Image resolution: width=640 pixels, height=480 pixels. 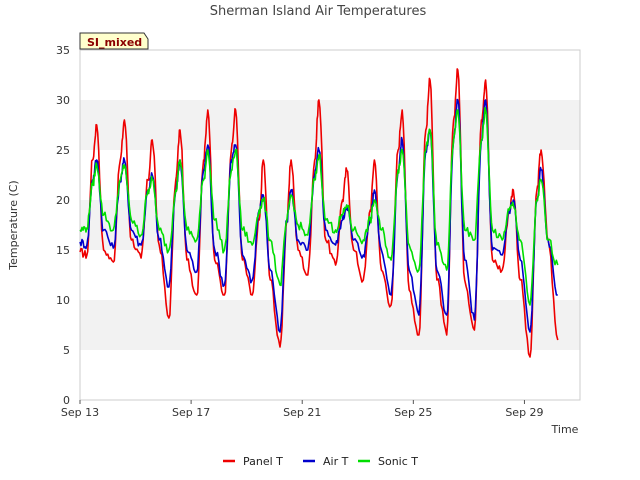 I want to click on y-tick-label: 5, so click(x=66, y=350).